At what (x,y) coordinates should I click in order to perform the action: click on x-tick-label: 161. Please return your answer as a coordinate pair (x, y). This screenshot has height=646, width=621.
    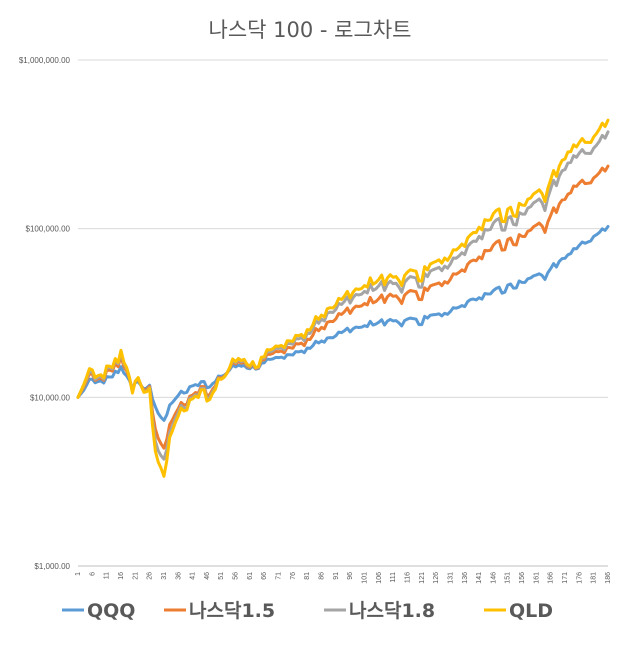
    Looking at the image, I should click on (536, 578).